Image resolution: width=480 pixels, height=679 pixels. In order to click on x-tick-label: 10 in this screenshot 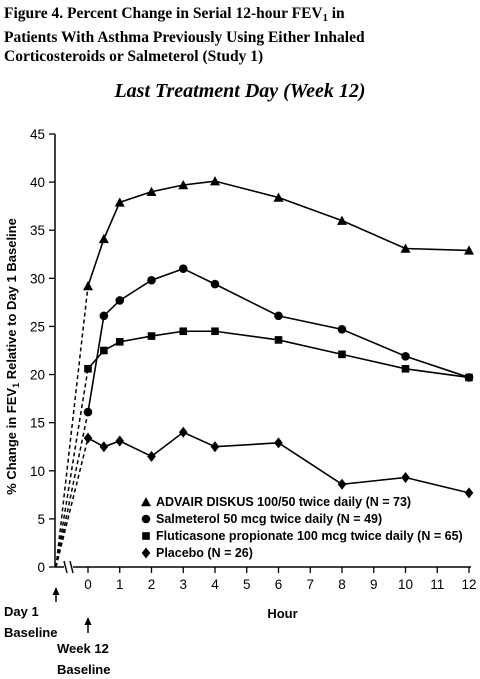, I will do `click(405, 584)`.